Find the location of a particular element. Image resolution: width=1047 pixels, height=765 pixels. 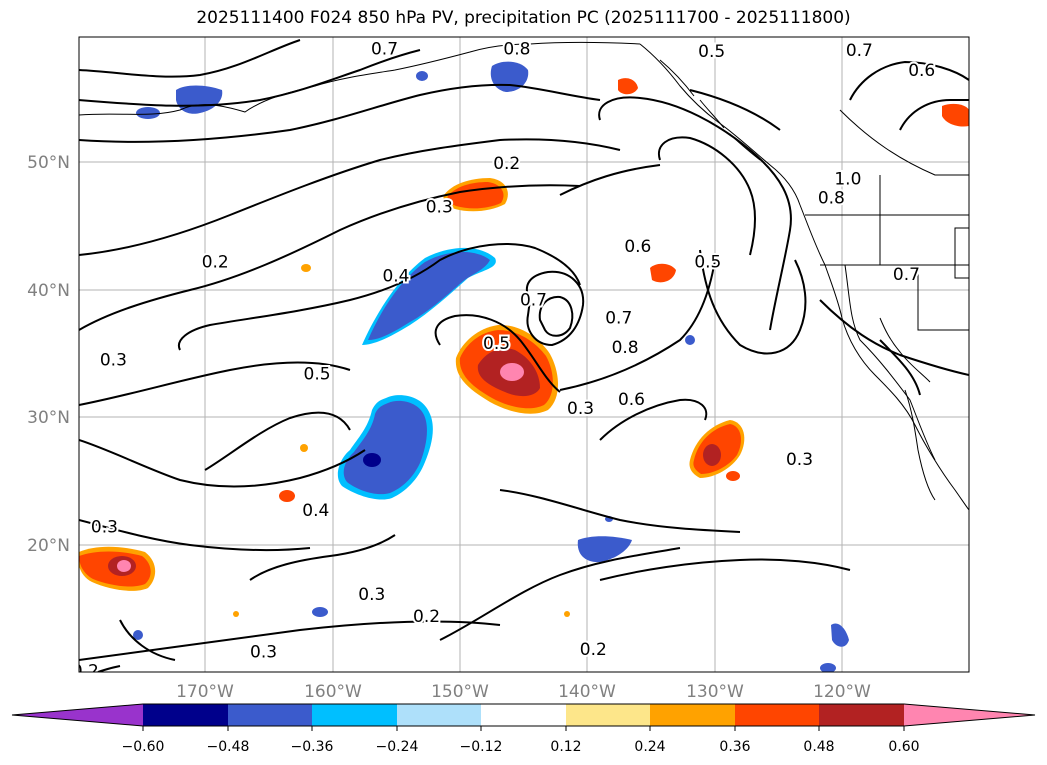

colorbar-extend-min is located at coordinates (77, 715).